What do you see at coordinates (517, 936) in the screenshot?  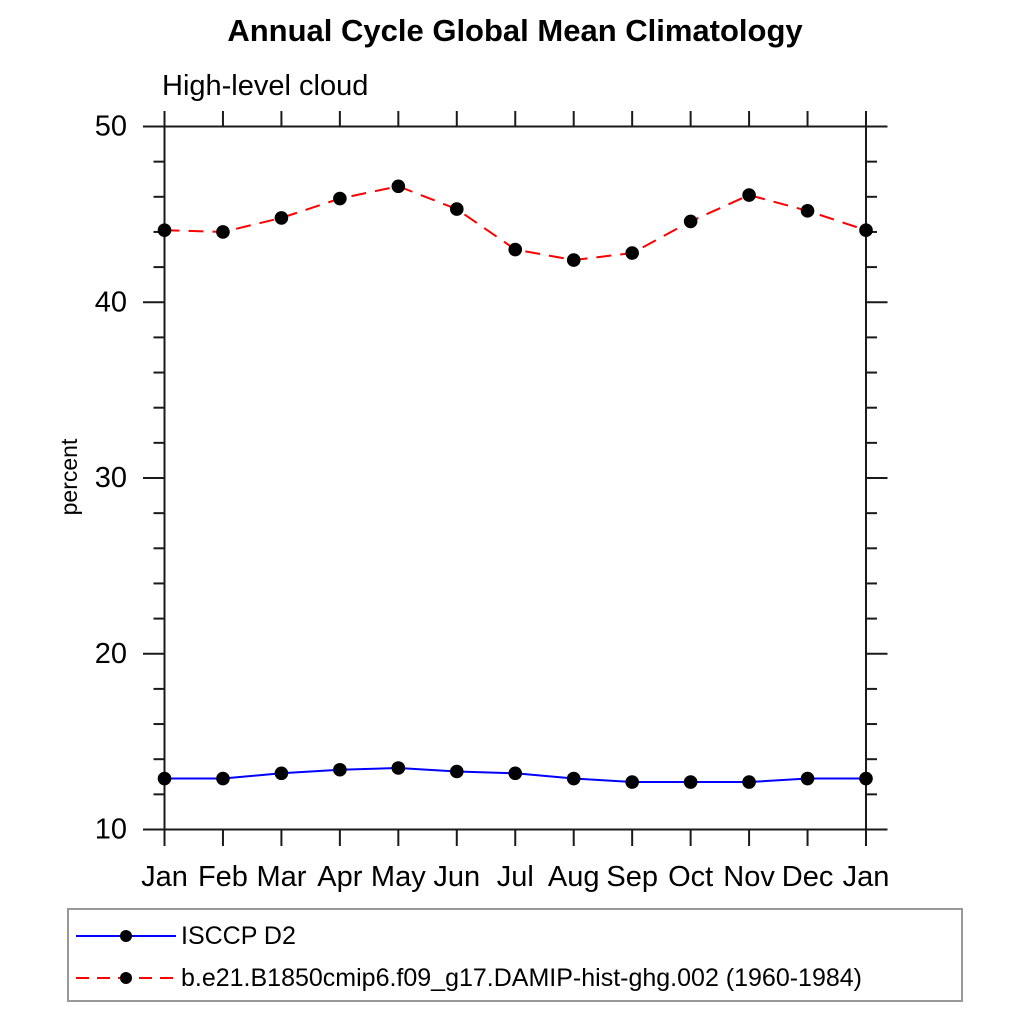 I see `legend-entry-isccp: ISCCP D2` at bounding box center [517, 936].